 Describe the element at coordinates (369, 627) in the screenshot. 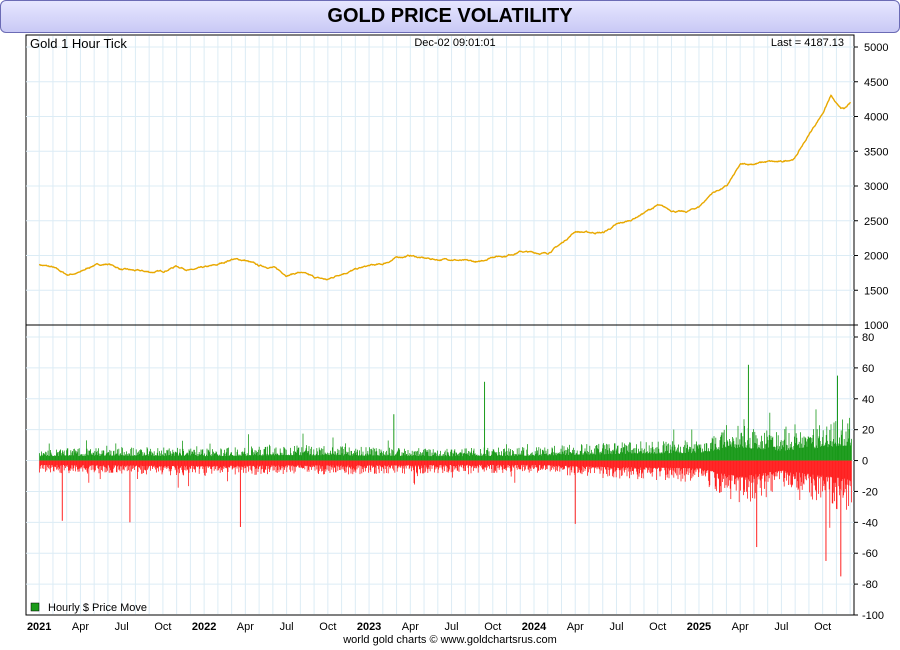

I see `x-tick-label: 2023` at that location.